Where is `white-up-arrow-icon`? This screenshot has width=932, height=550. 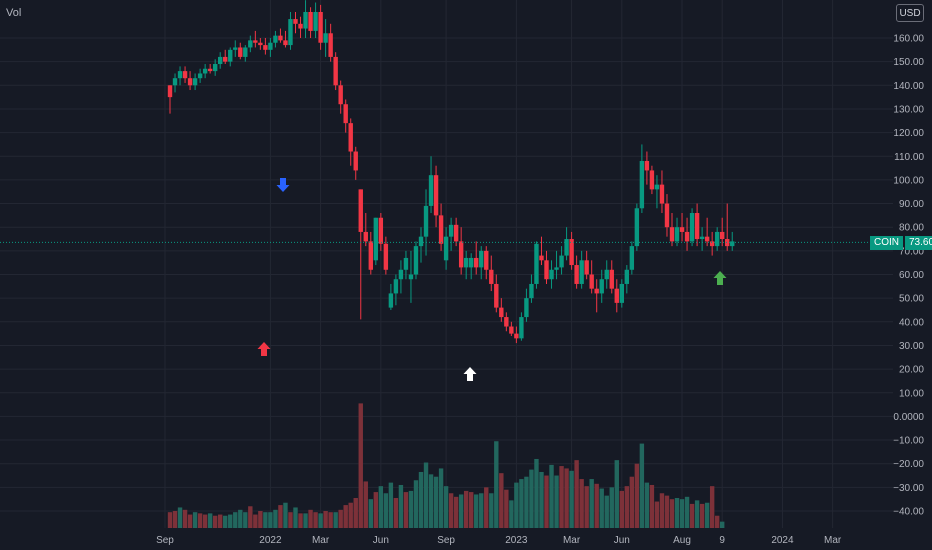
white-up-arrow-icon is located at coordinates (470, 374).